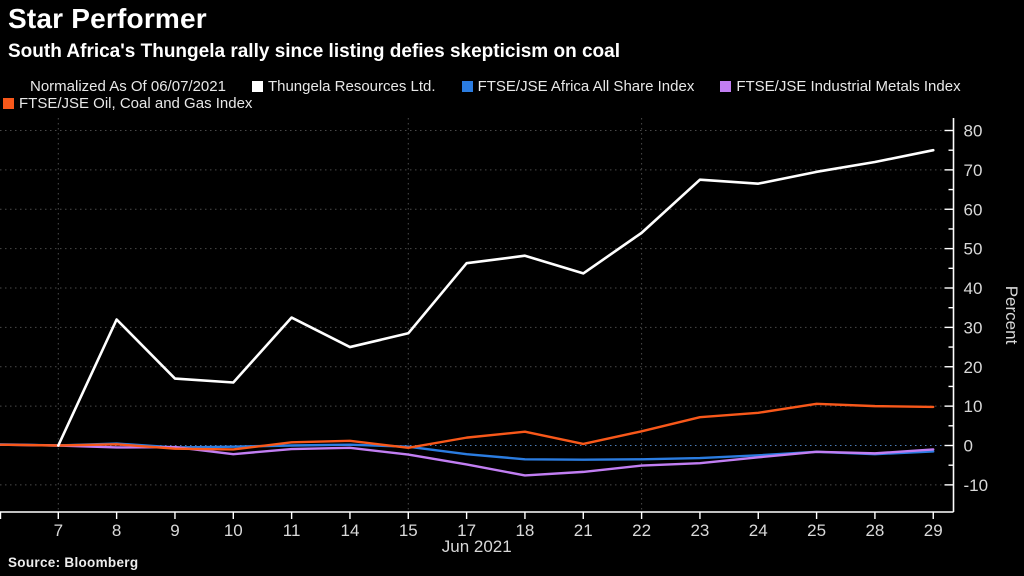 The image size is (1024, 576). What do you see at coordinates (128, 86) in the screenshot?
I see `normalized-note: Normalized As Of 06/07/2021` at bounding box center [128, 86].